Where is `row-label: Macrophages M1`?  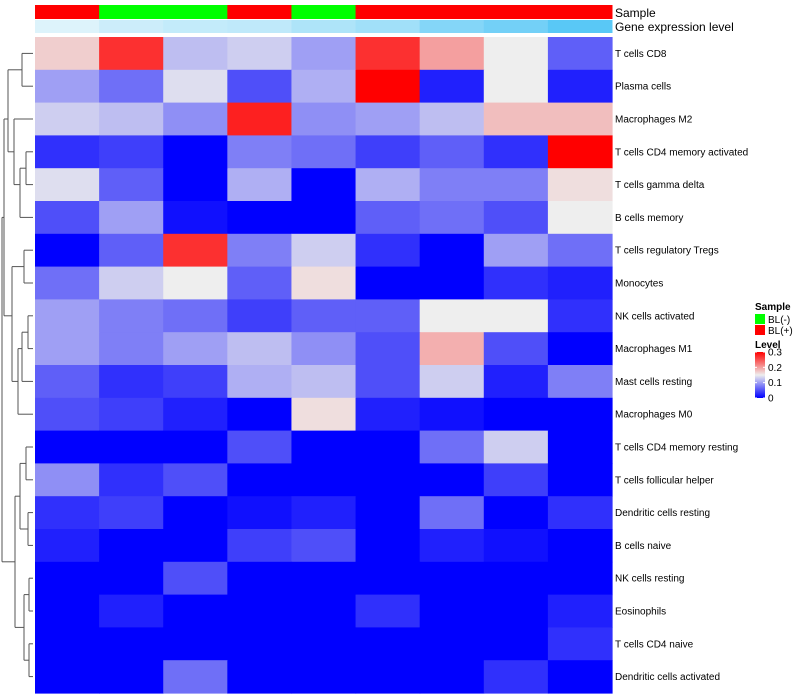 row-label: Macrophages M1 is located at coordinates (654, 349).